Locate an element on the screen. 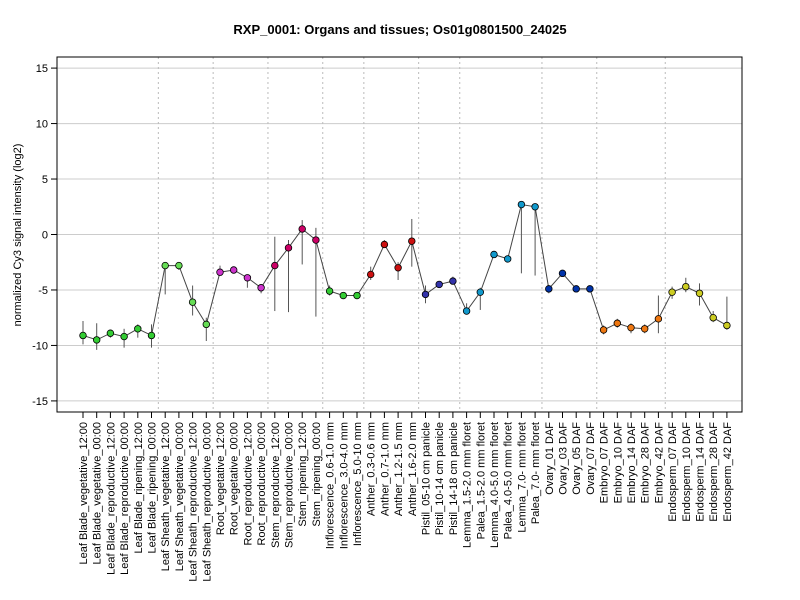 The height and width of the screenshot is (600, 800). x-tick-label: Leaf Blade_vegetative_00:00 is located at coordinates (98, 493).